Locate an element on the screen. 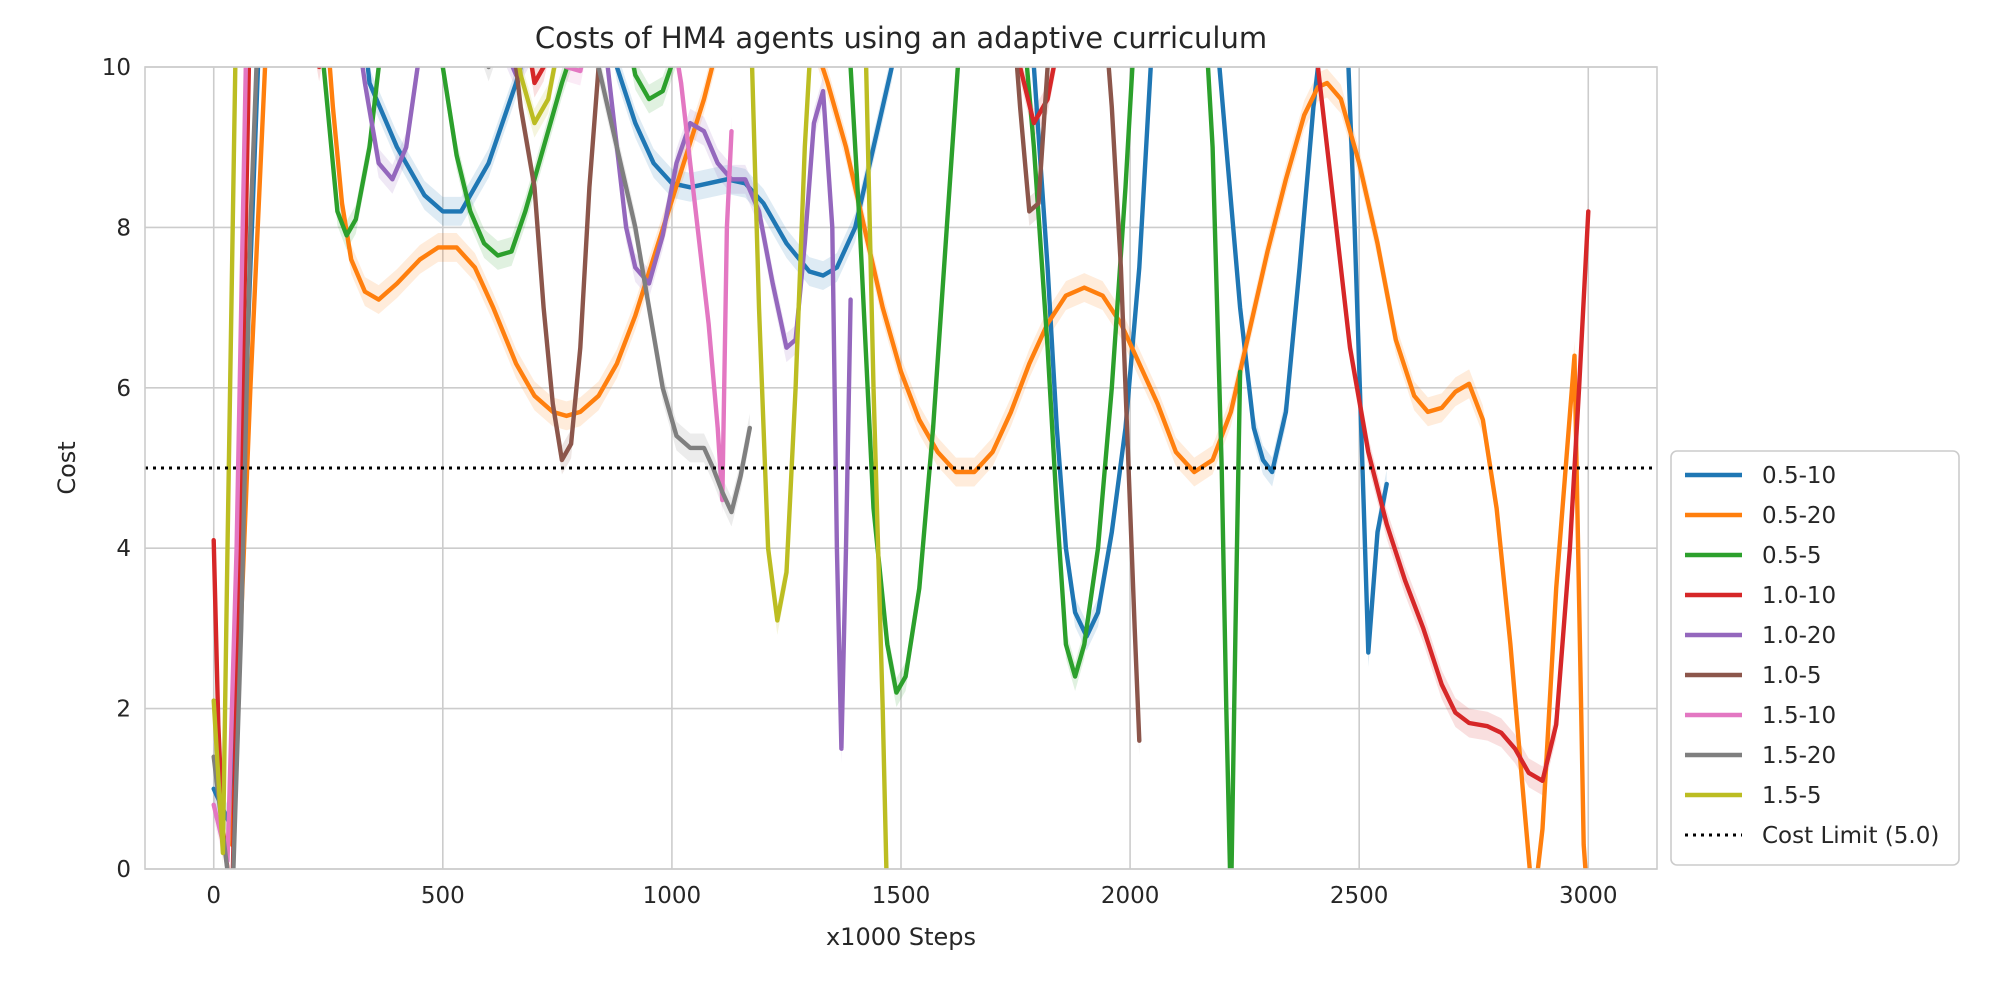 The width and height of the screenshot is (2000, 1000). legend-label: 1.0-10 is located at coordinates (1799, 596).